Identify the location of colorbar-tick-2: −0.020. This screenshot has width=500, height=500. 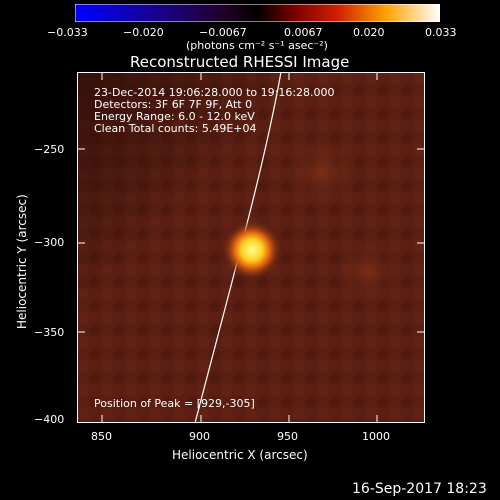
(143, 32).